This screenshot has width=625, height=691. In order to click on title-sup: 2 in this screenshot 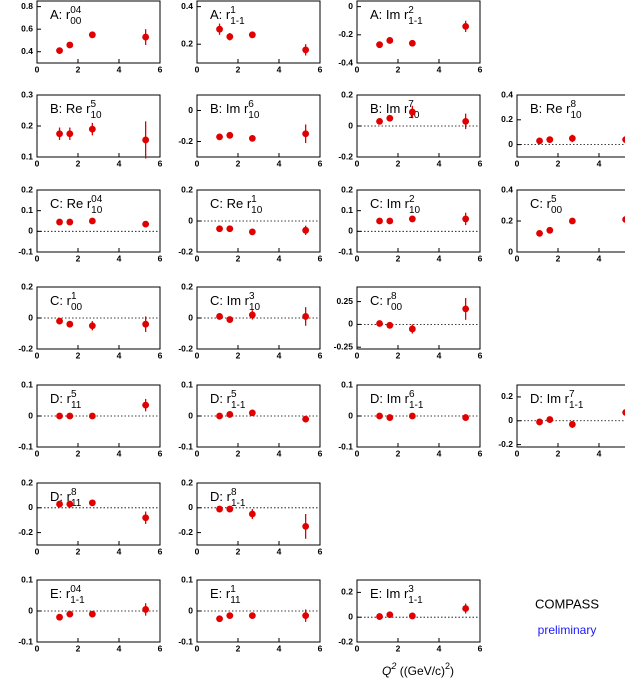, I will do `click(411, 10)`.